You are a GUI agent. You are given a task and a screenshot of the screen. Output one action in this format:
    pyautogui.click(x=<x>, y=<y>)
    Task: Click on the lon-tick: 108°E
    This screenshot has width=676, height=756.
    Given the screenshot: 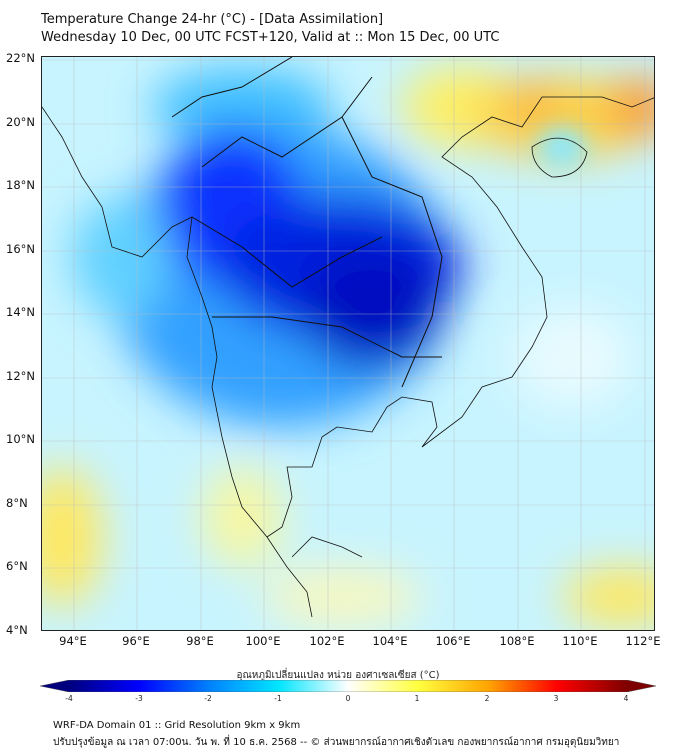 What is the action you would take?
    pyautogui.click(x=517, y=641)
    